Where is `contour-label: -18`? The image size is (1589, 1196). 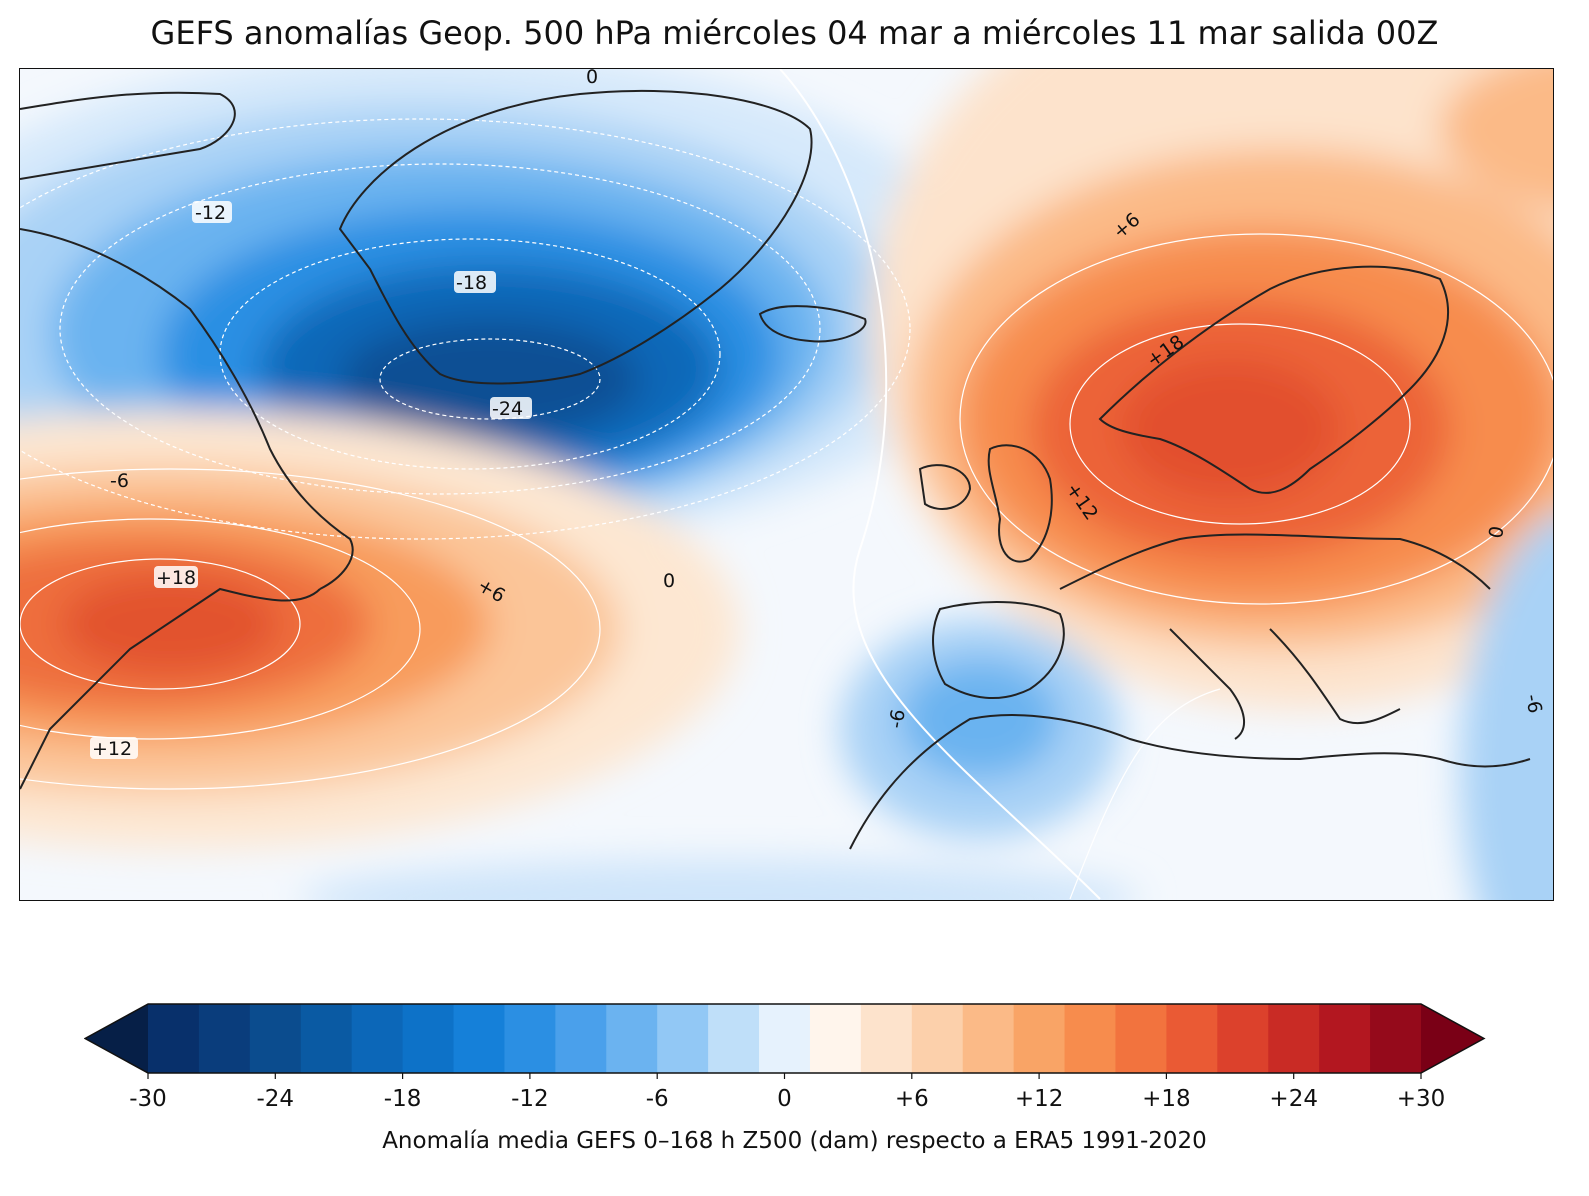
contour-label: -18 is located at coordinates (471, 283).